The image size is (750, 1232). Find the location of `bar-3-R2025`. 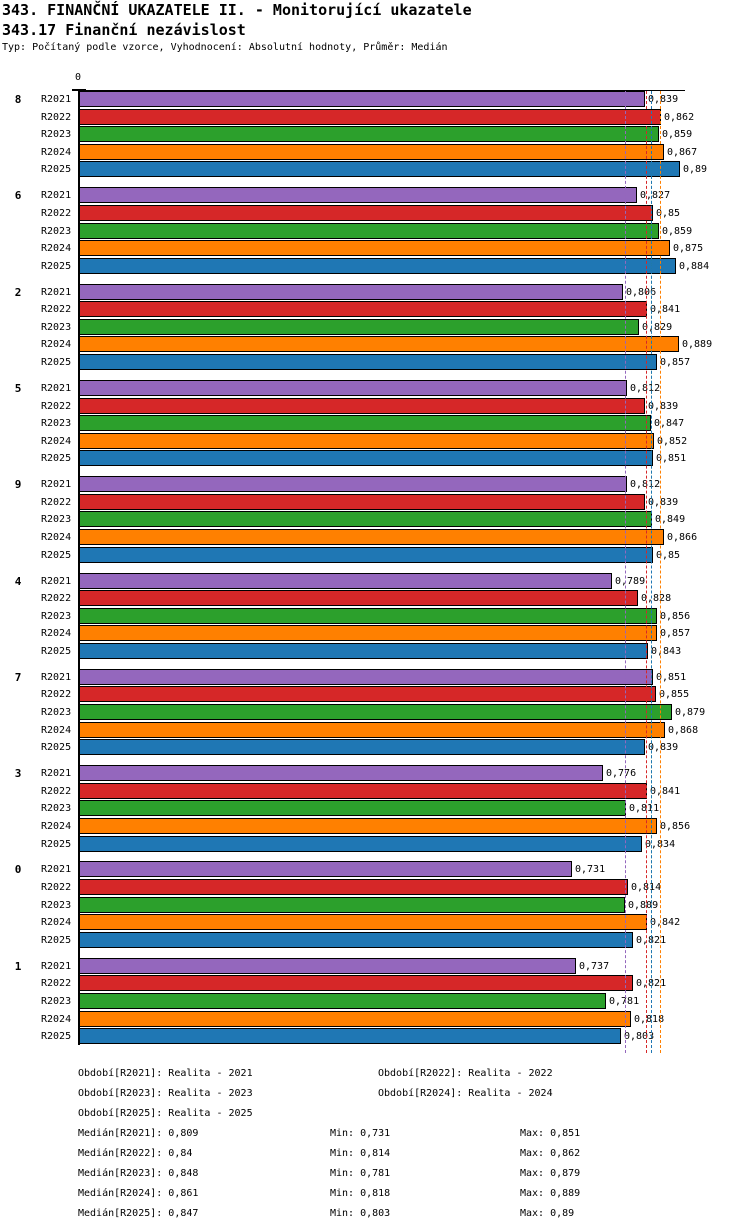

bar-3-R2025 is located at coordinates (360, 843).